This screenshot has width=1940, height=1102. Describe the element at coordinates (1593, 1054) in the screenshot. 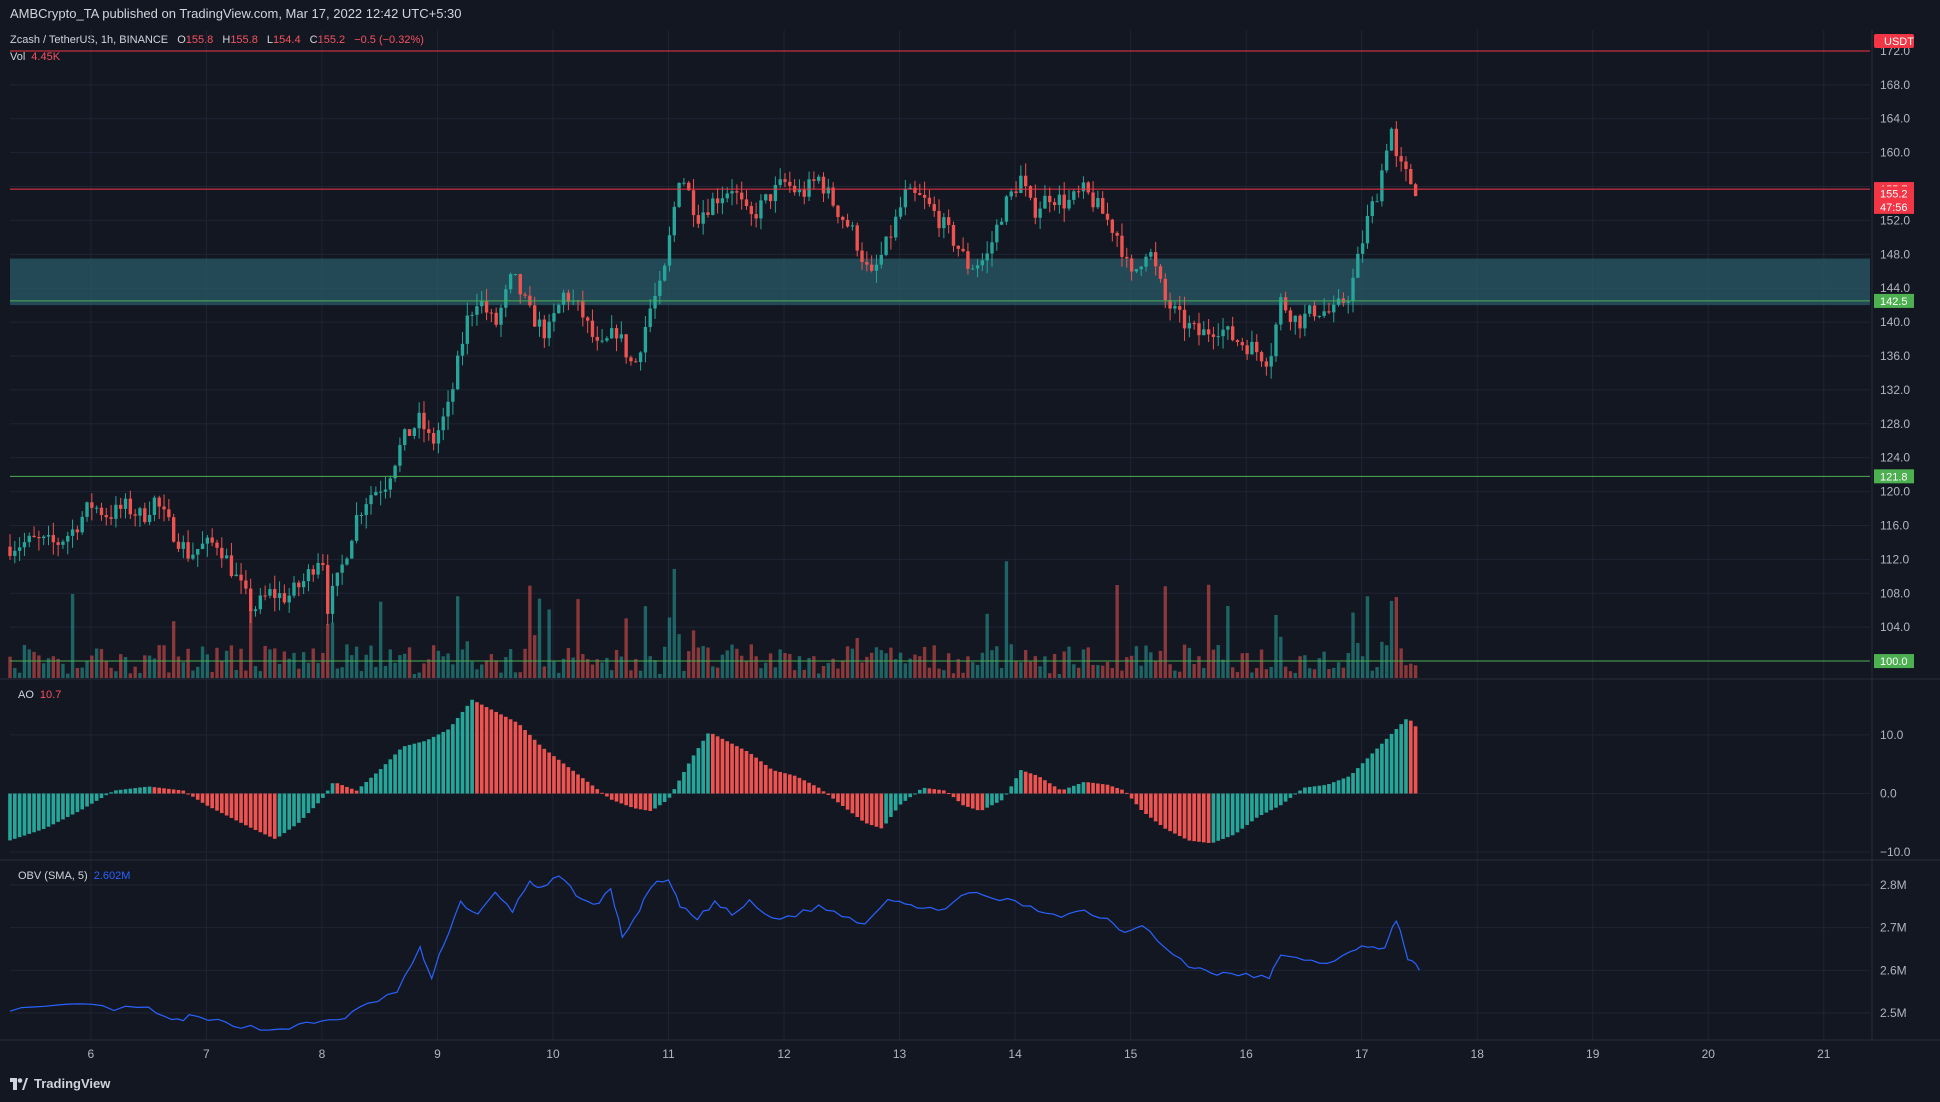

I see `time-tick-label: 19` at that location.